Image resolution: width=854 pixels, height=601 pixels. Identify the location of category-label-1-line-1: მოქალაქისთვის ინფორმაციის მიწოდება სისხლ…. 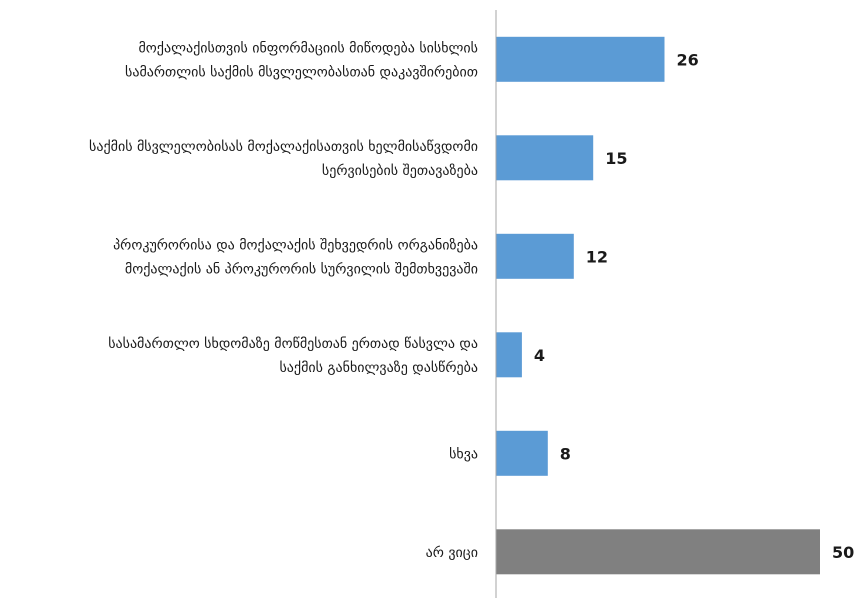
(308, 47).